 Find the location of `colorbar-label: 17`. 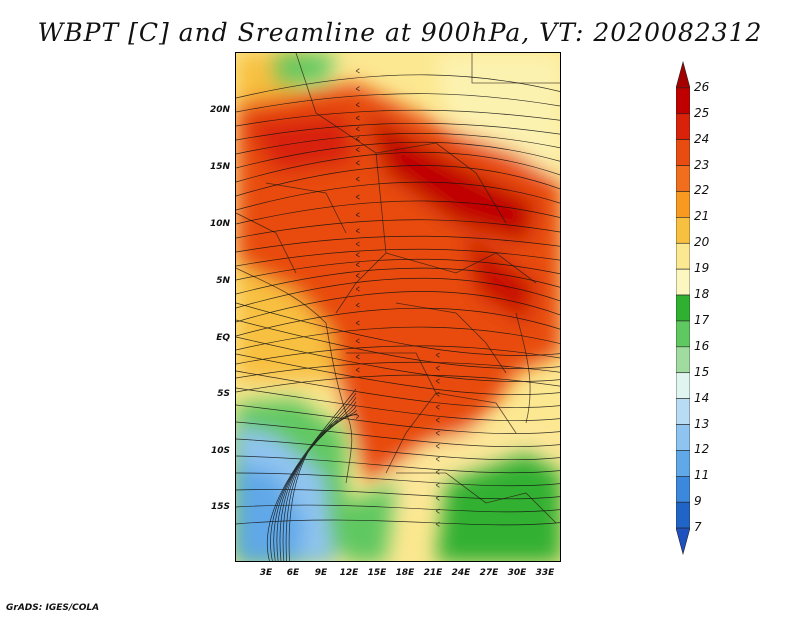

colorbar-label: 17 is located at coordinates (702, 319).